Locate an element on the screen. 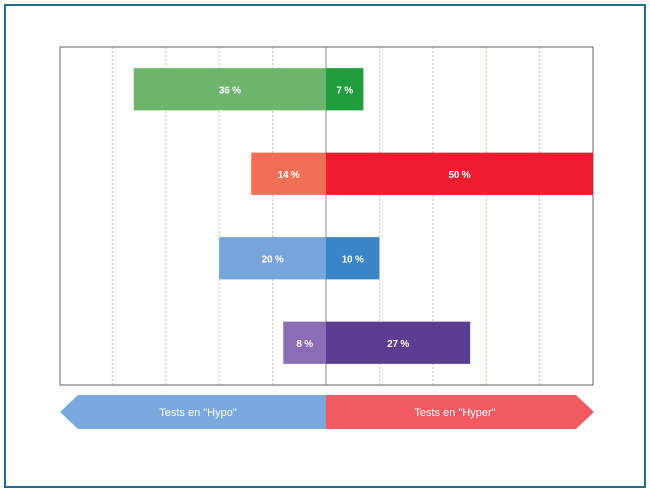  hypo-bar-label: 8 % is located at coordinates (304, 344).